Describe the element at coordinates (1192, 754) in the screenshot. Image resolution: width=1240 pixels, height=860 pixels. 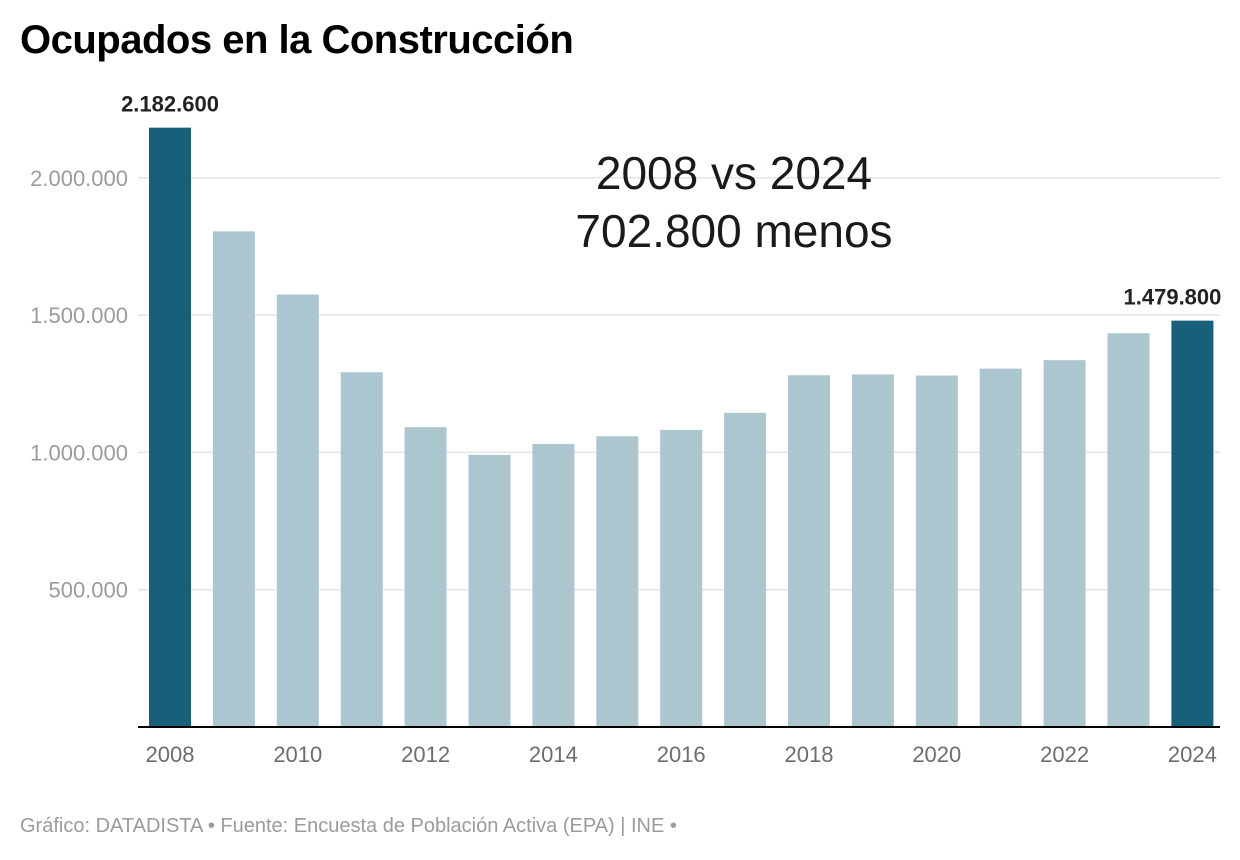
I see `x-tick-label: 2024` at that location.